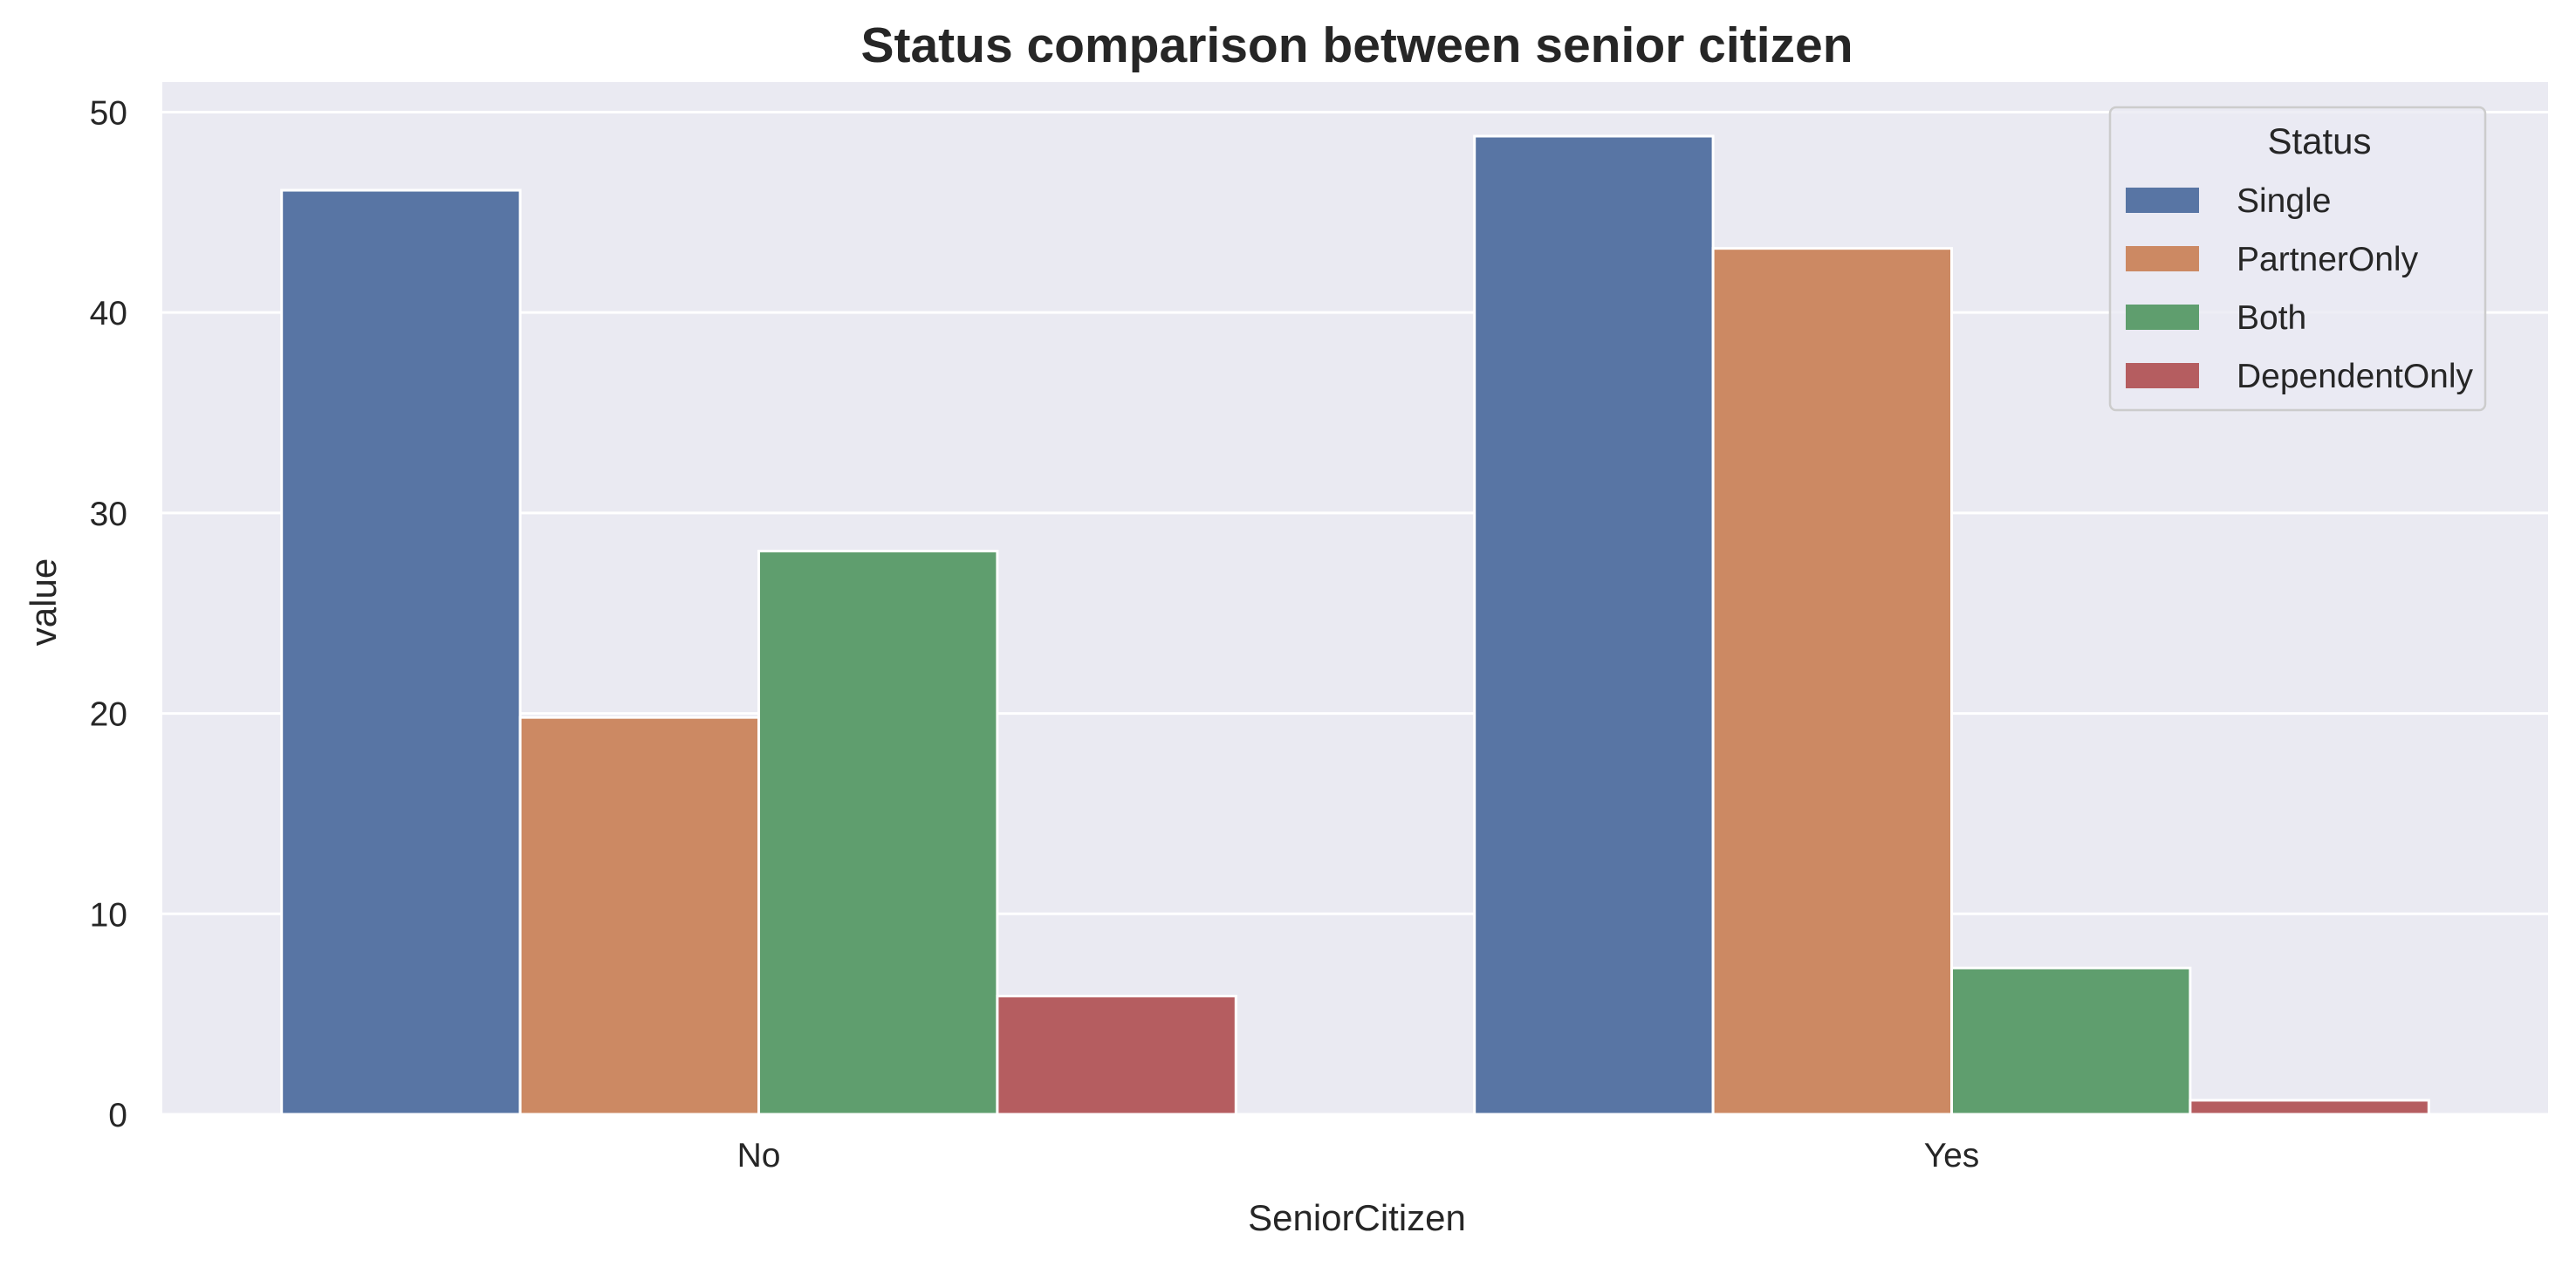  Describe the element at coordinates (2319, 140) in the screenshot. I see `legend-title: Status` at that location.